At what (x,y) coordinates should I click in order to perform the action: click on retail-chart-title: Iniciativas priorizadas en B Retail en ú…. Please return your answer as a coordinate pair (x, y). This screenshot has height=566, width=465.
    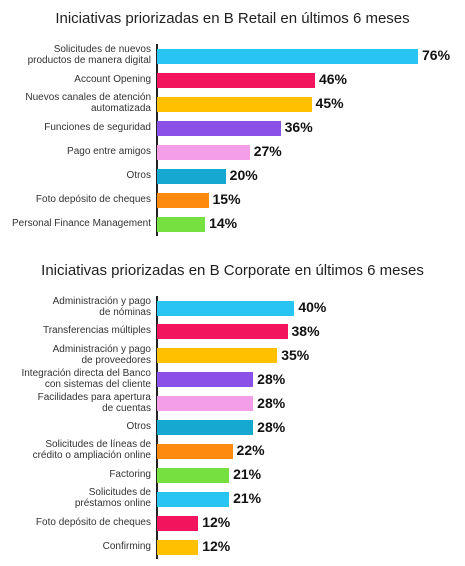
    Looking at the image, I should click on (232, 18).